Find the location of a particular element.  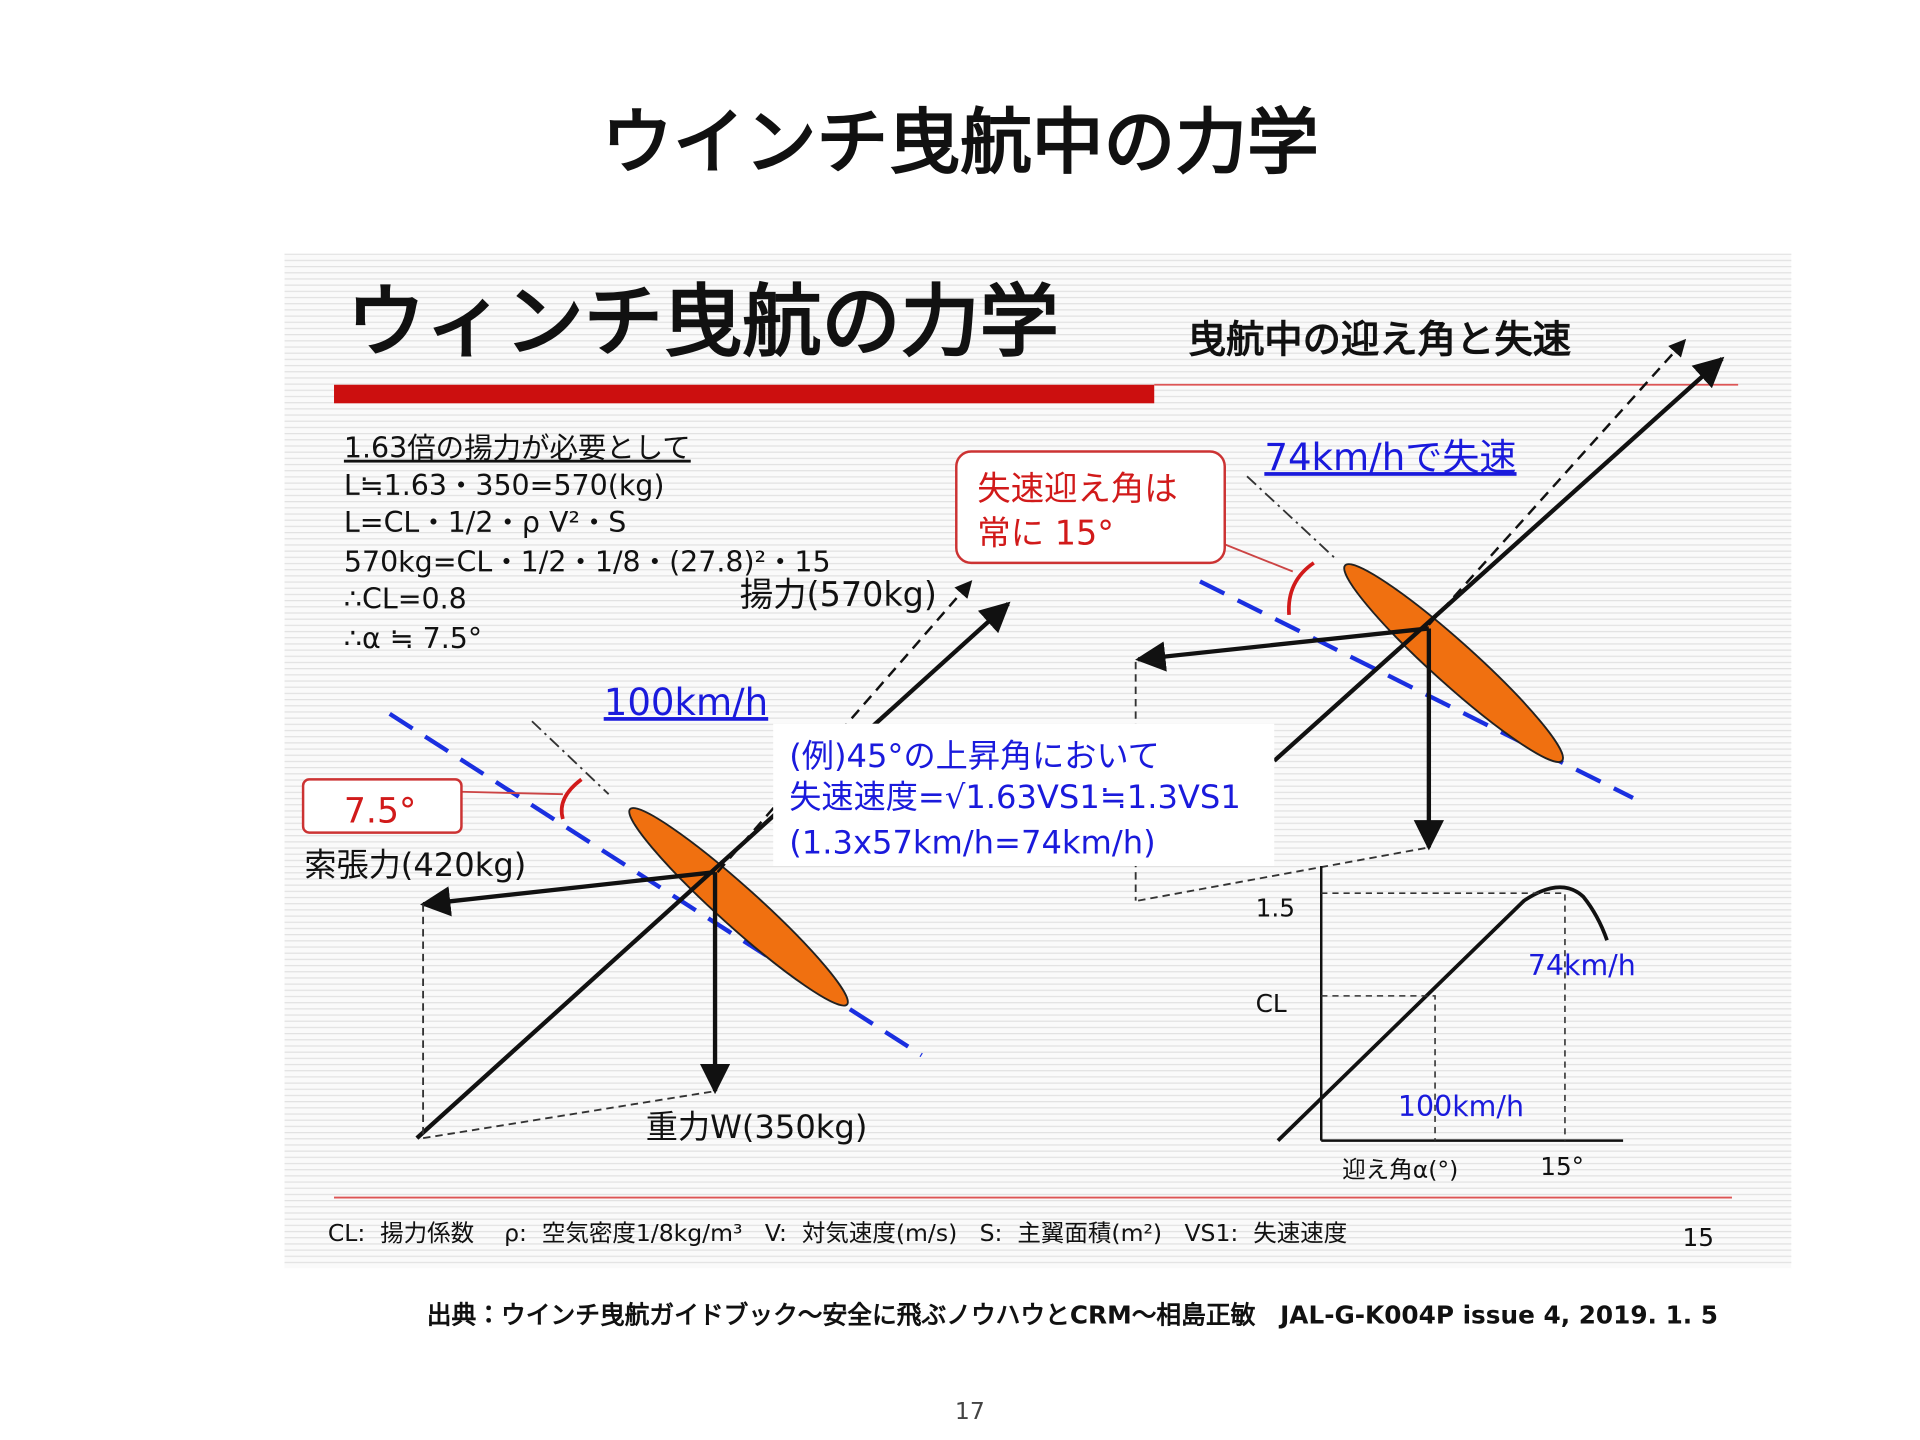

cruise-guide is located at coordinates (1378, 1068).